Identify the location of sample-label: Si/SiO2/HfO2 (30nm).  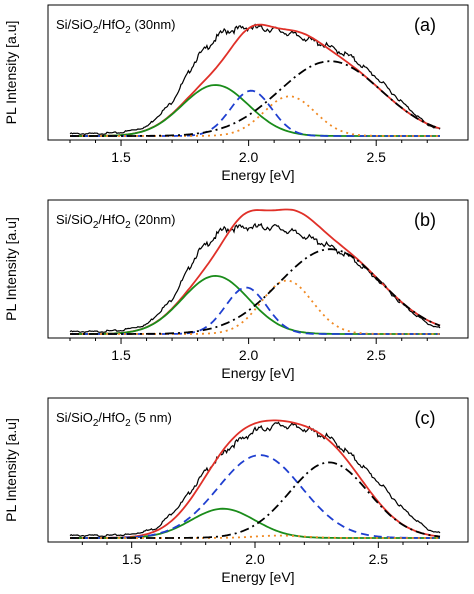
(116, 26).